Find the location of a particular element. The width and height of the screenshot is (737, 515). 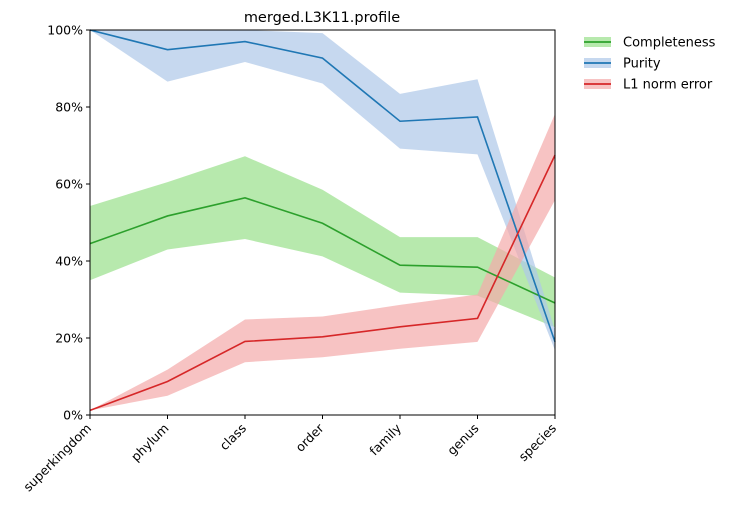

legend-entry: Completeness is located at coordinates (650, 43).